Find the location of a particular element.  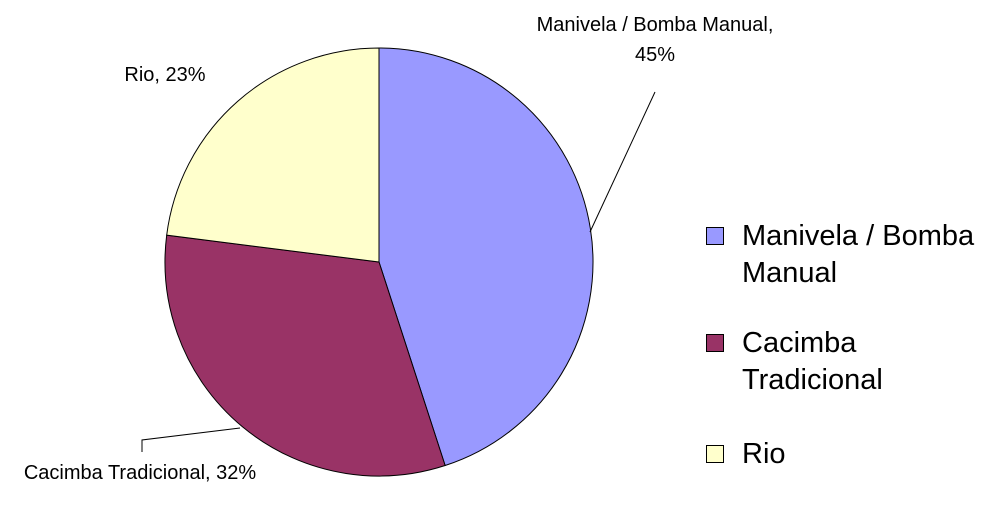

legend-label: Cacimba Tradicional is located at coordinates (812, 361).